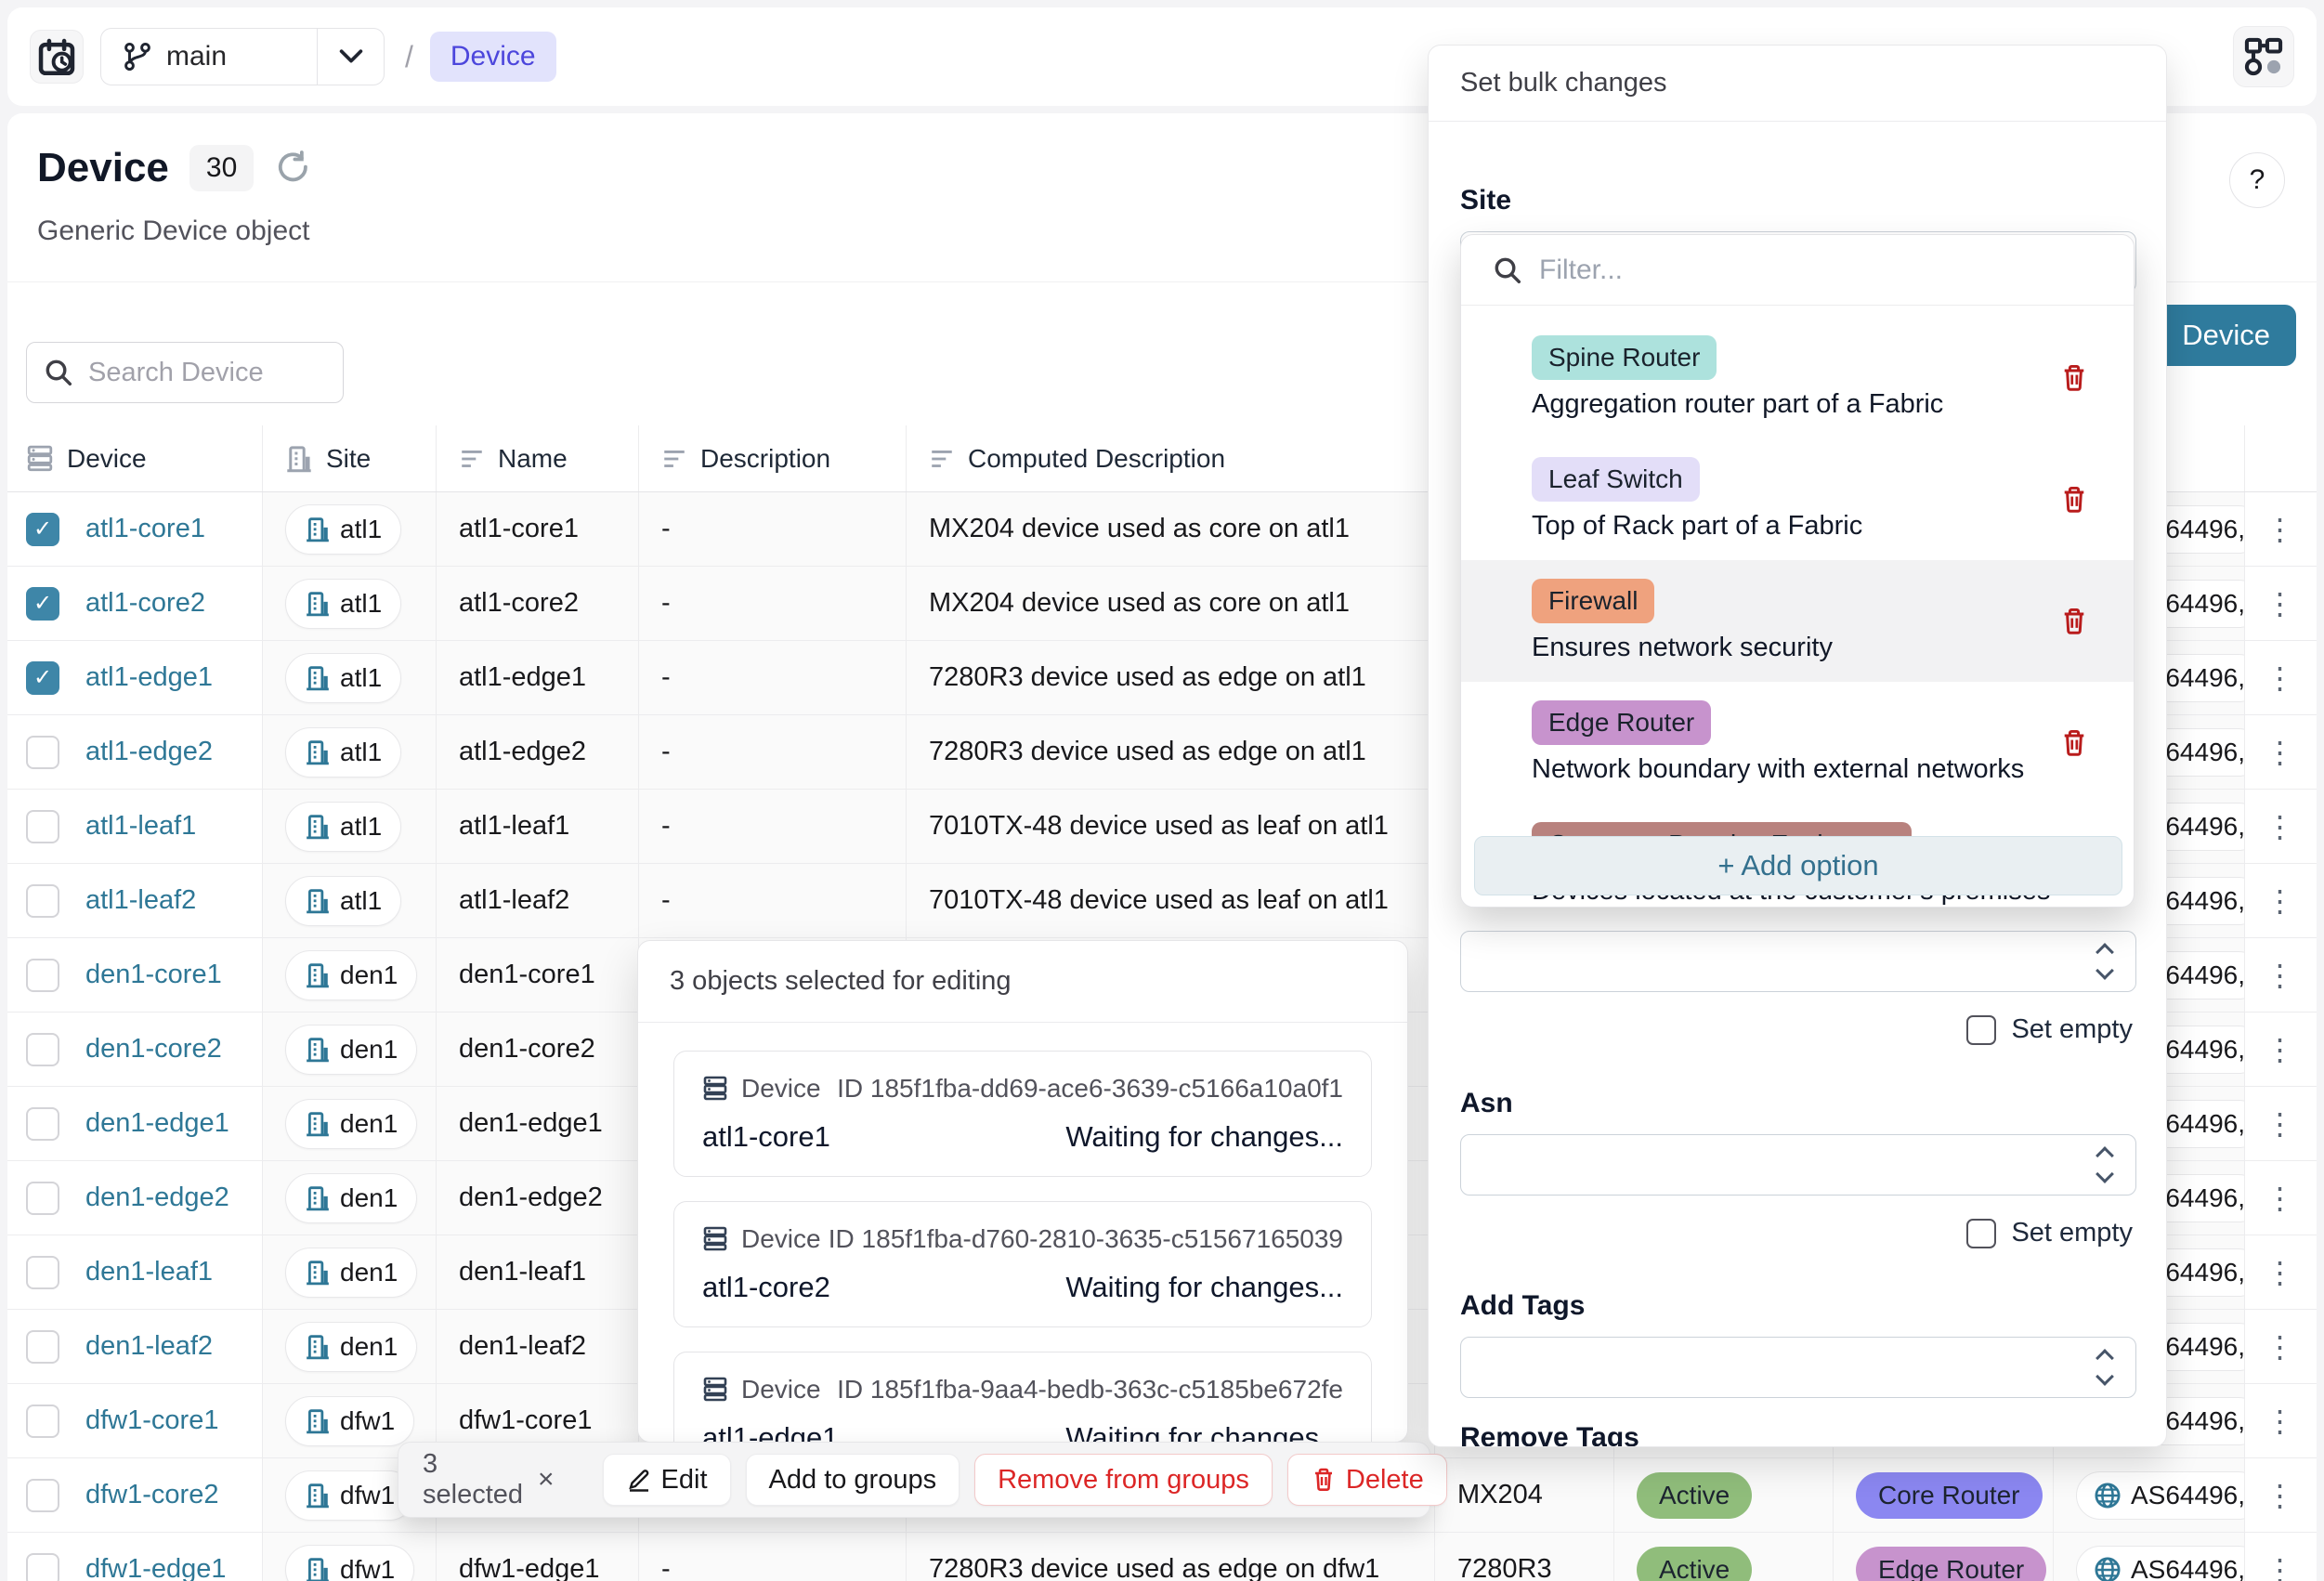 The height and width of the screenshot is (1581, 2324). Describe the element at coordinates (149, 677) in the screenshot. I see `device-link: atl1-edge1` at that location.